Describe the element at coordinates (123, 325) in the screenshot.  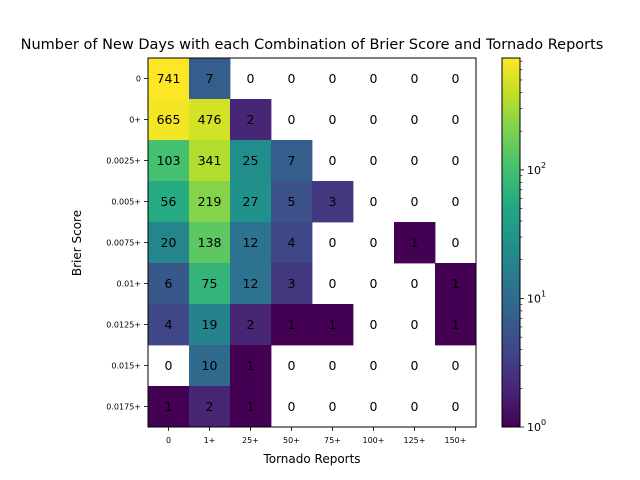
I see `y-tick-label: 0.0125+` at that location.